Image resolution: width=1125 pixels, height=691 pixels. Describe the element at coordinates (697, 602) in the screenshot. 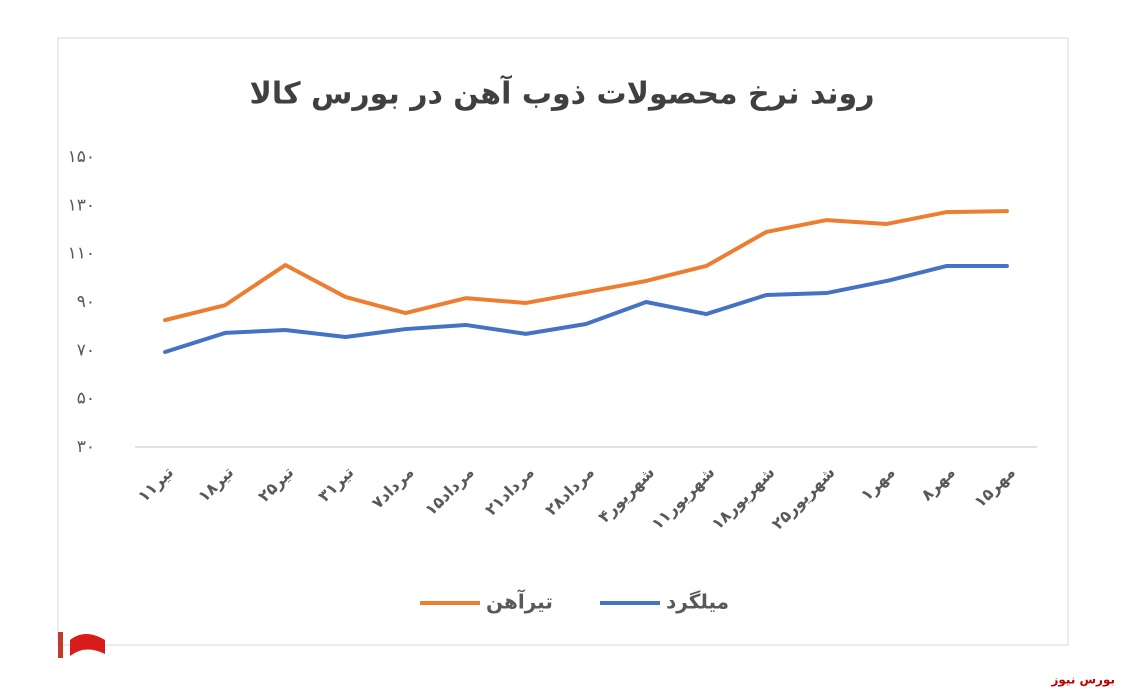

I see `legend-label: میلگرد` at that location.